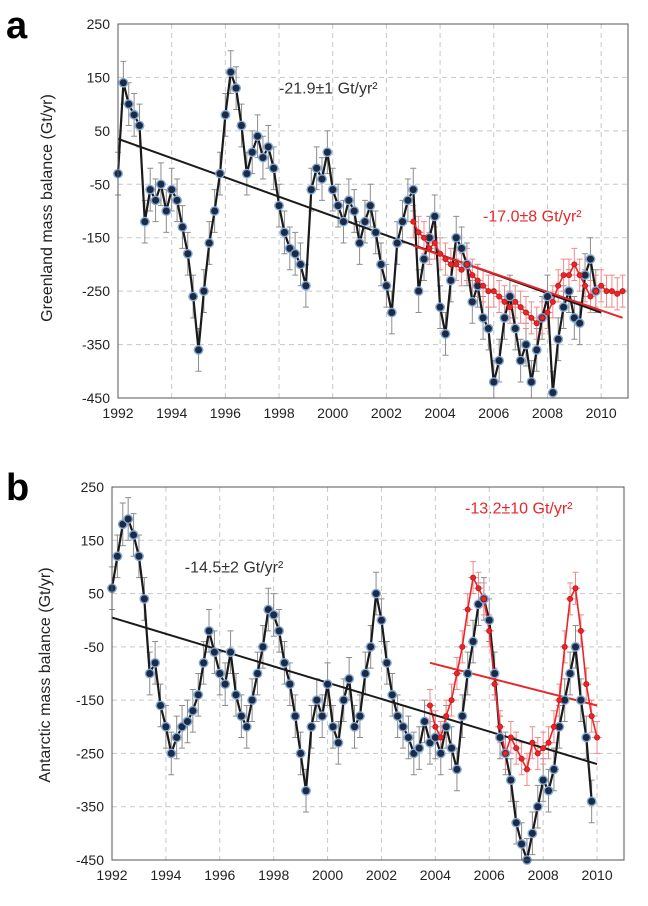 The width and height of the screenshot is (648, 906). Describe the element at coordinates (430, 152) in the screenshot. I see `annotations-a: -21.9±1 Gt/yr² -17.0±8 Gt/yr²` at that location.